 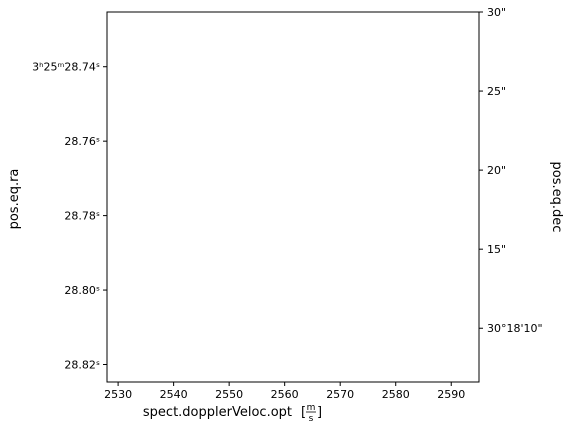 What do you see at coordinates (340, 394) in the screenshot?
I see `x-tick-label: 2570` at bounding box center [340, 394].